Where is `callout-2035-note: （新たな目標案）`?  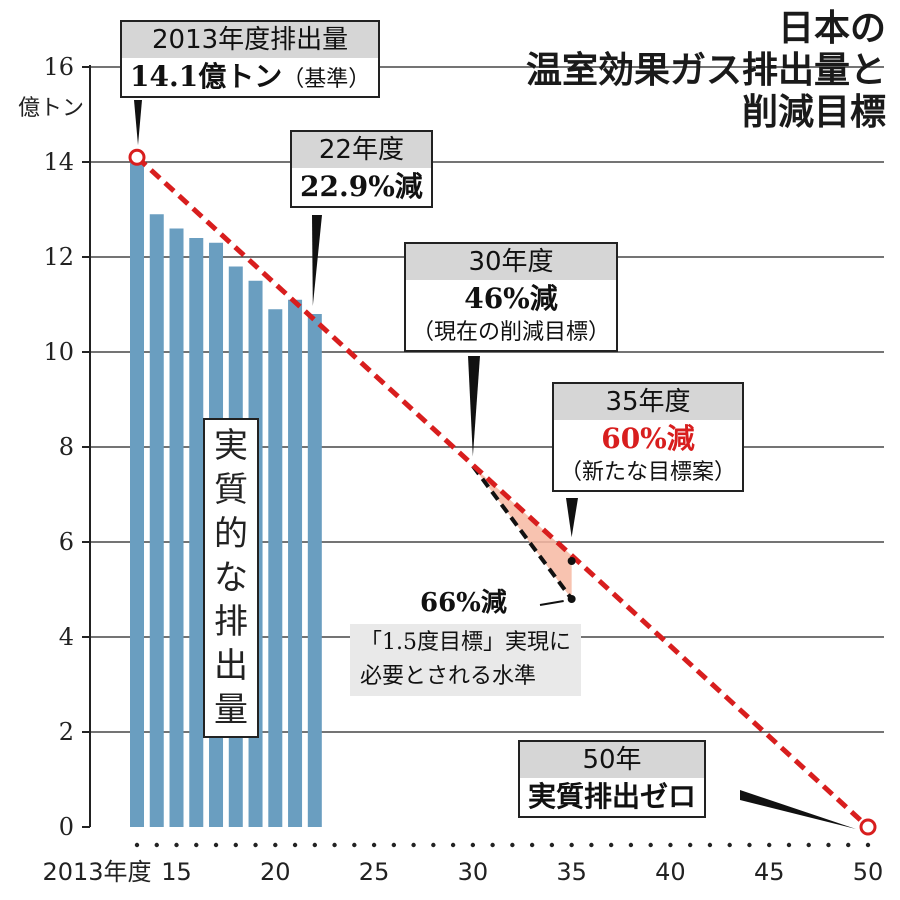 callout-2035-note: （新たな目標案） is located at coordinates (648, 472).